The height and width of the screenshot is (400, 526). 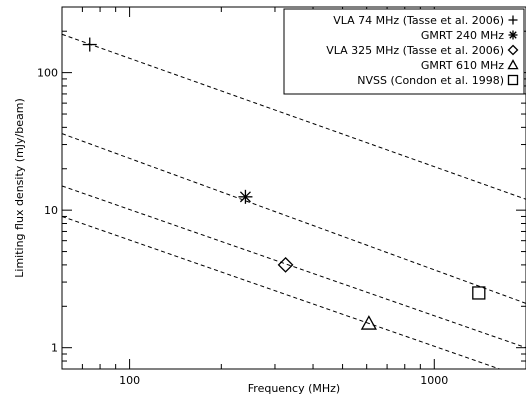 What do you see at coordinates (19, 187) in the screenshot?
I see `y-axis-label: Limiting flux density (mJy/beam)` at bounding box center [19, 187].